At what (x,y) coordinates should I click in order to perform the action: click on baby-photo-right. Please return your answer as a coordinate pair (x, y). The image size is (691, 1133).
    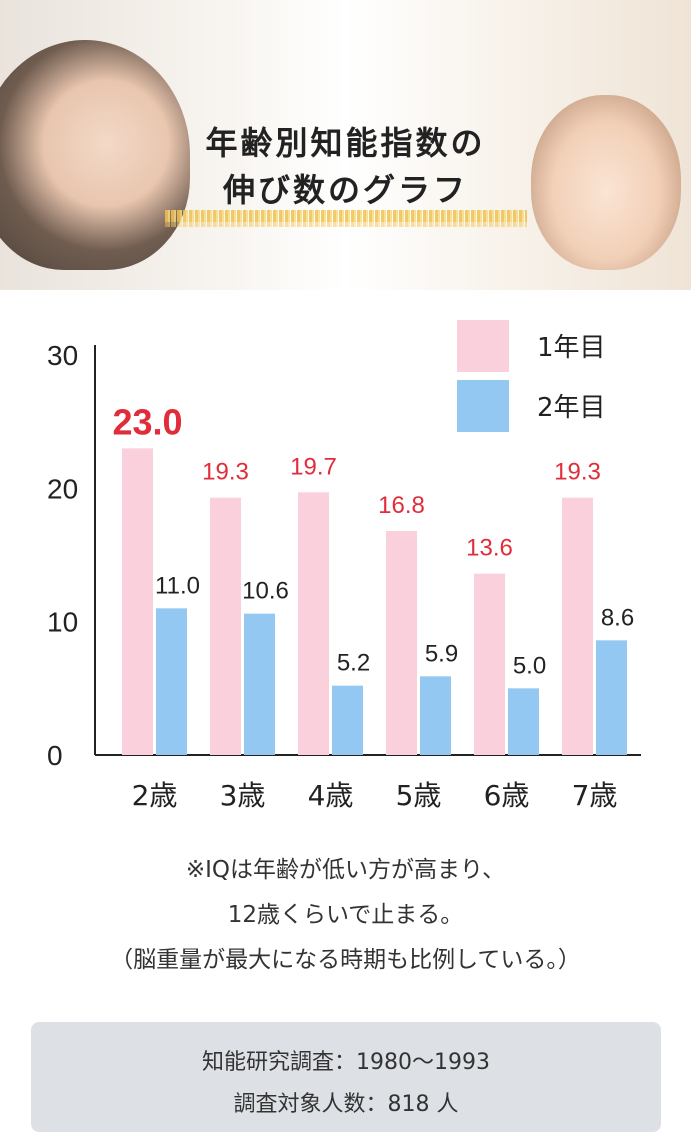
    Looking at the image, I should click on (606, 182).